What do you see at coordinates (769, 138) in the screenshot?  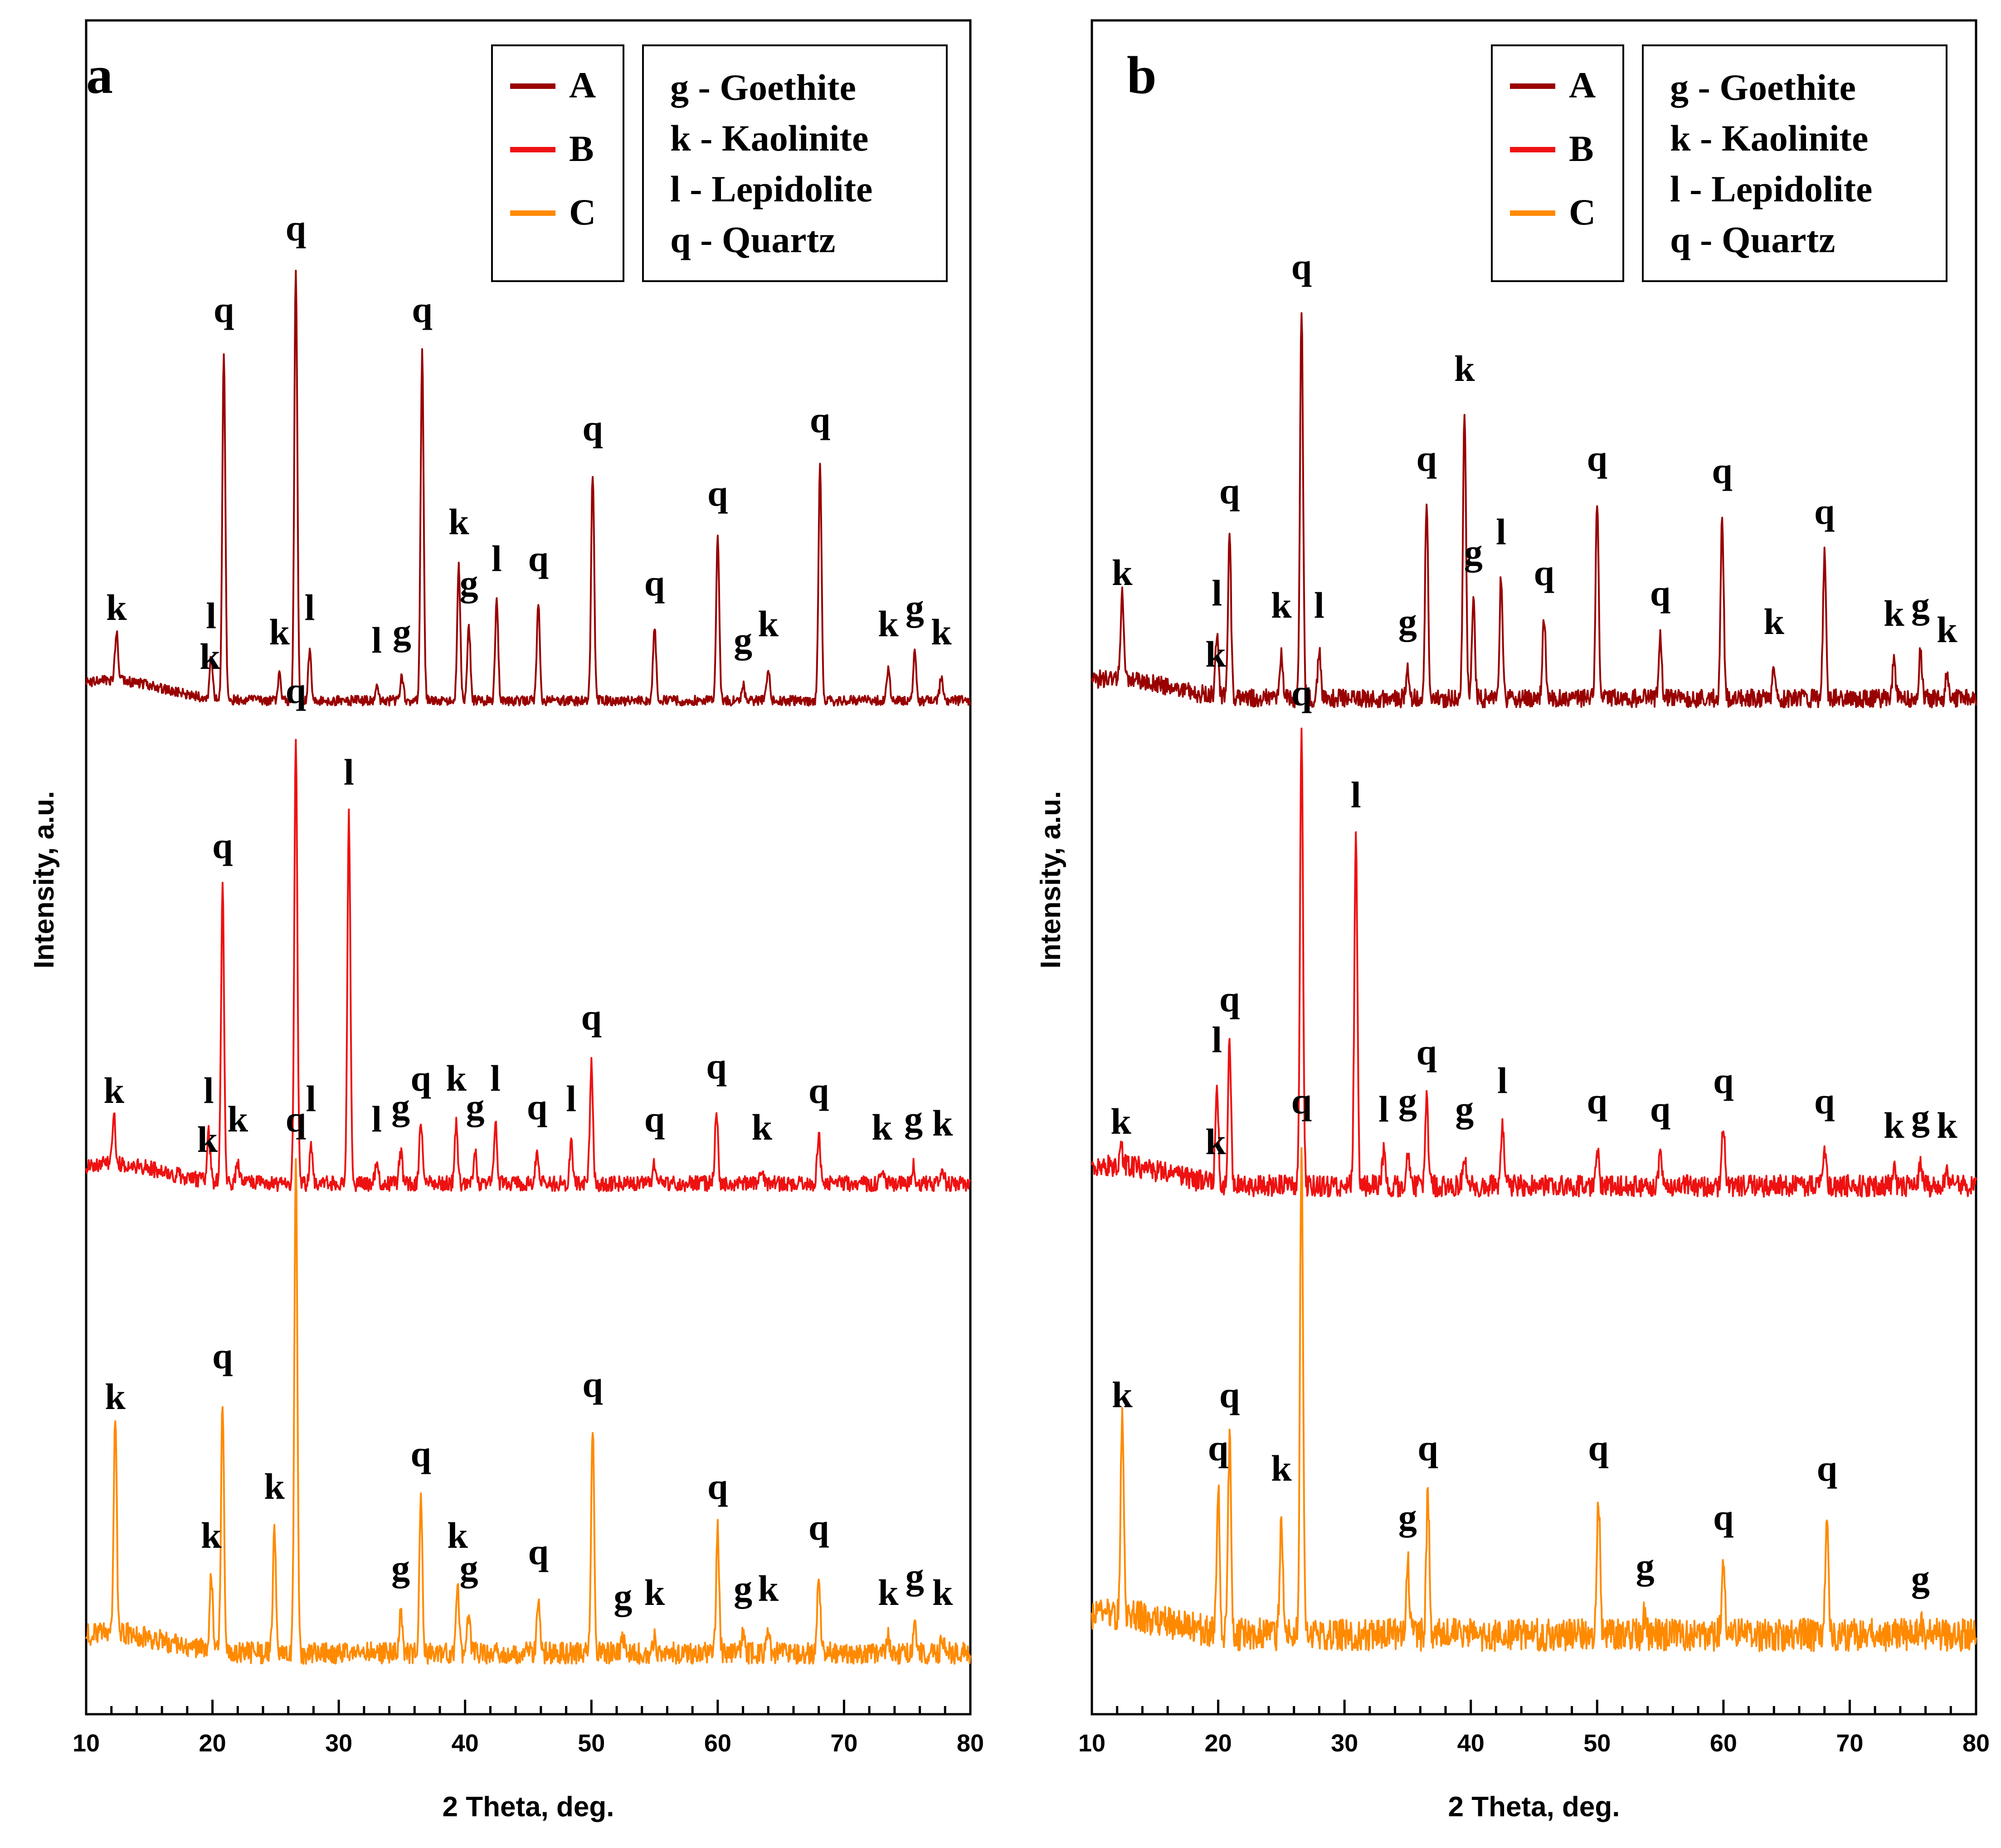 I see `legend-phase-label: k - Kaolinite` at bounding box center [769, 138].